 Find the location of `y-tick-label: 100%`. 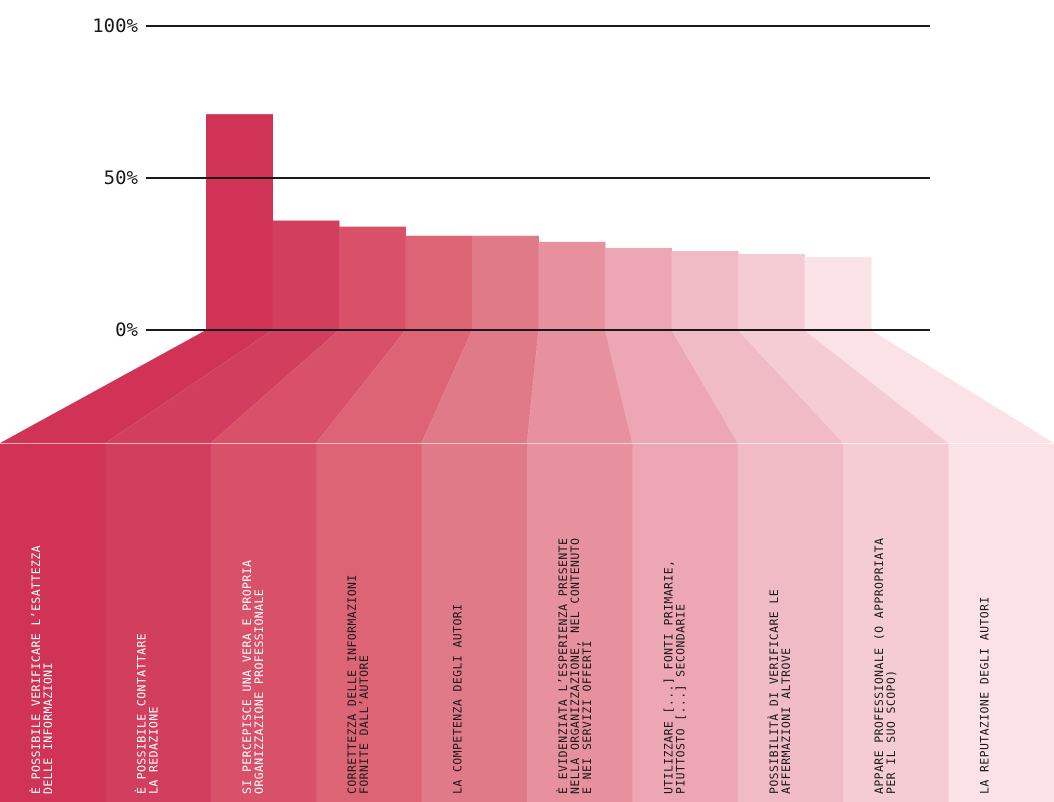

y-tick-label: 100% is located at coordinates (115, 26).